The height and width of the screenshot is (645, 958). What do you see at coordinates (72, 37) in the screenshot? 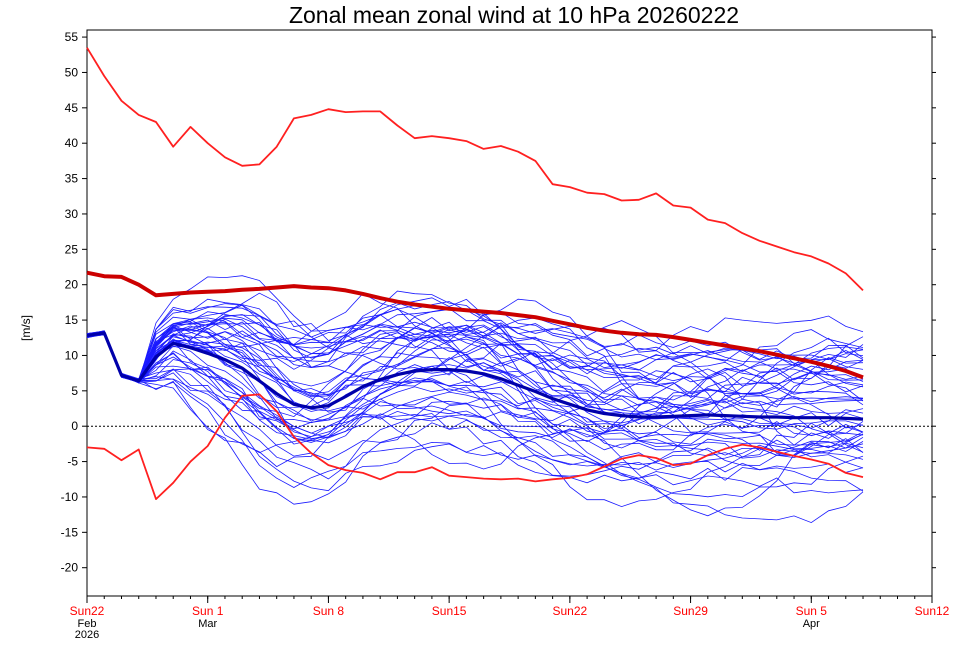
I see `y-tick-label: 55` at bounding box center [72, 37].